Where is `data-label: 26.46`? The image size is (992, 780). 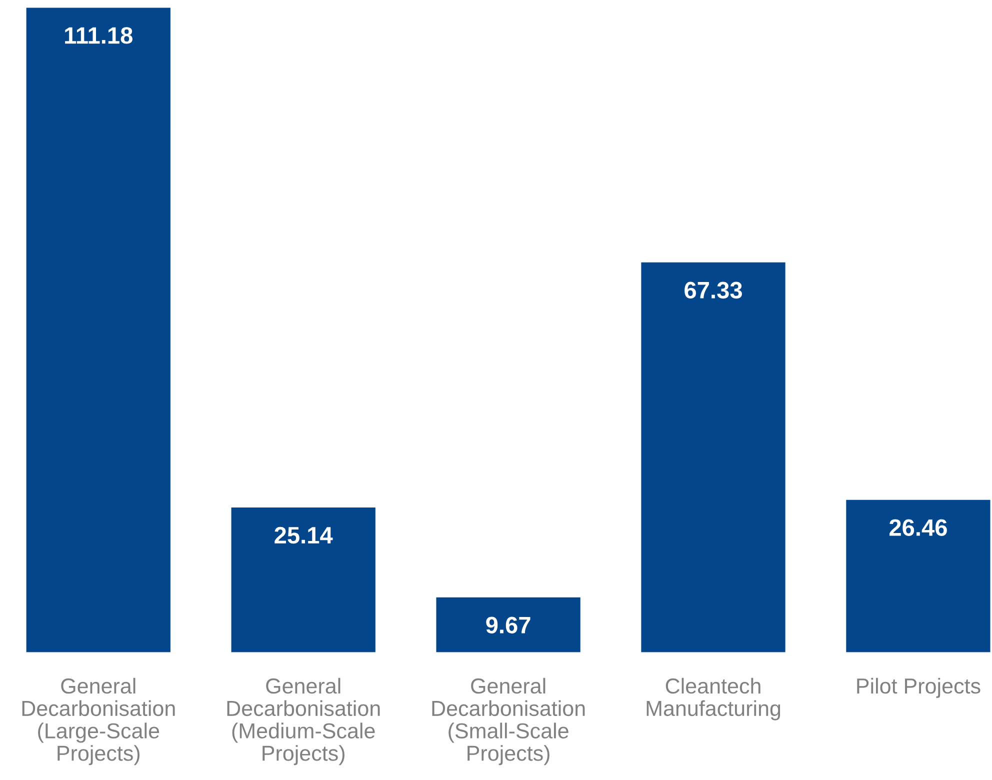
data-label: 26.46 is located at coordinates (918, 527).